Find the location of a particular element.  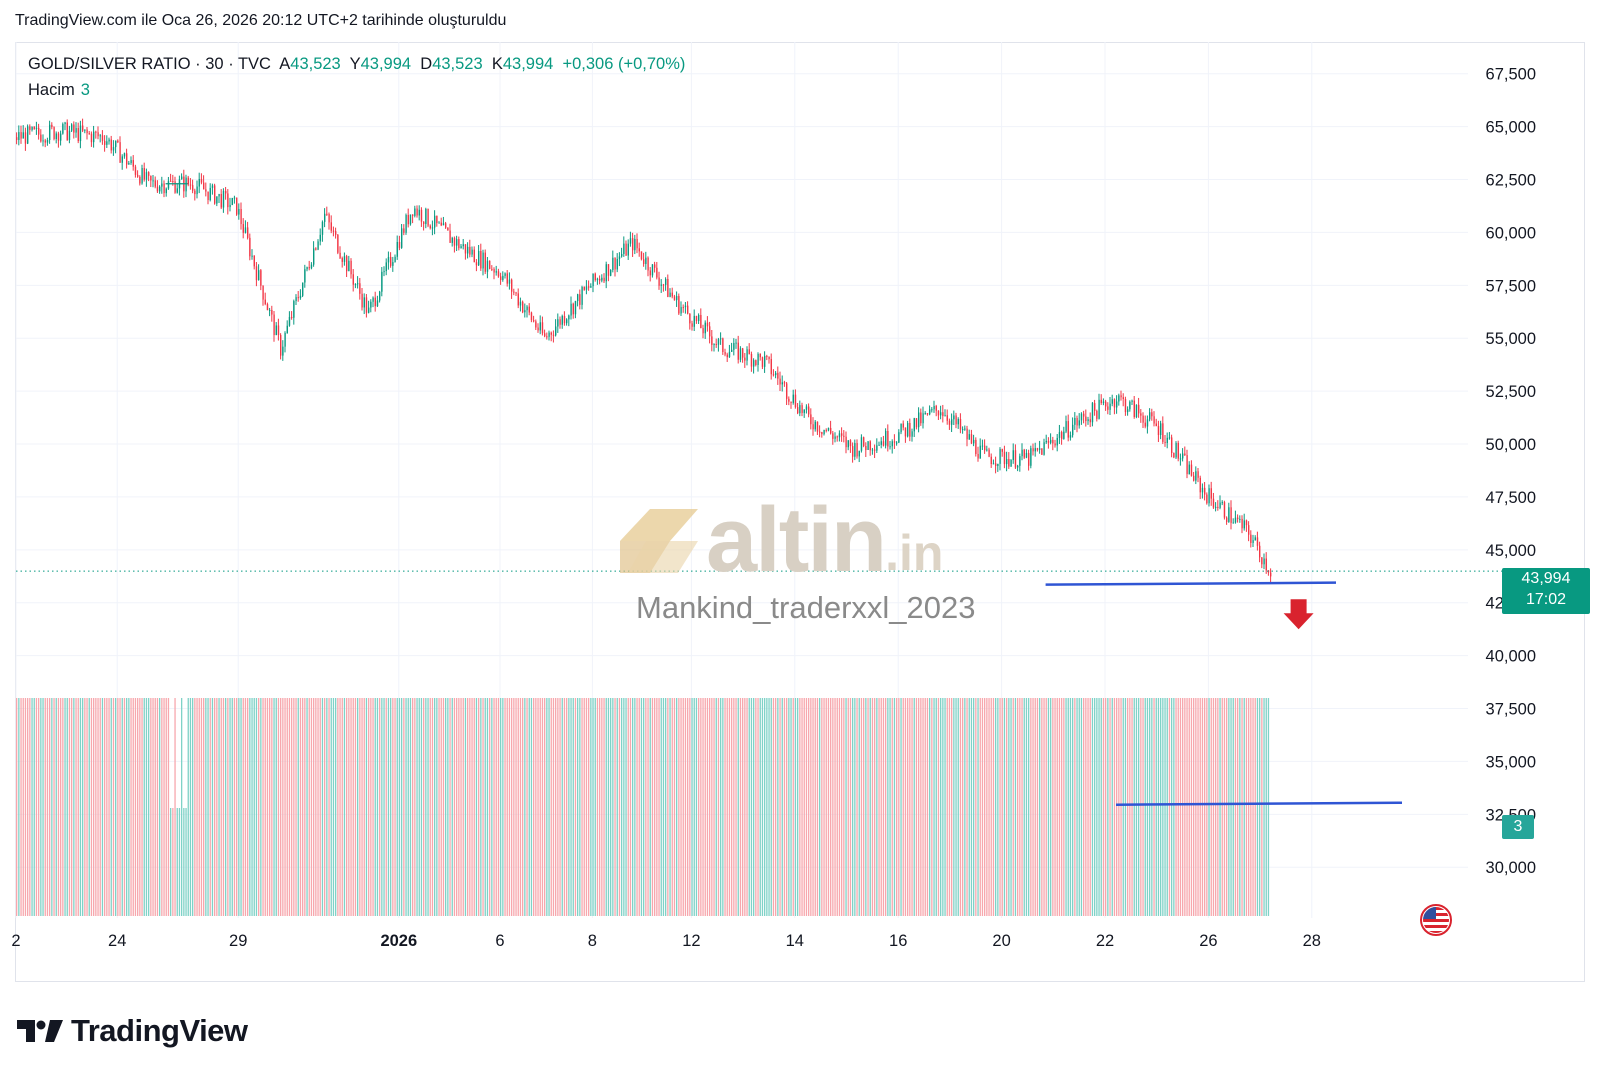

us-flag-icon is located at coordinates (1436, 920).